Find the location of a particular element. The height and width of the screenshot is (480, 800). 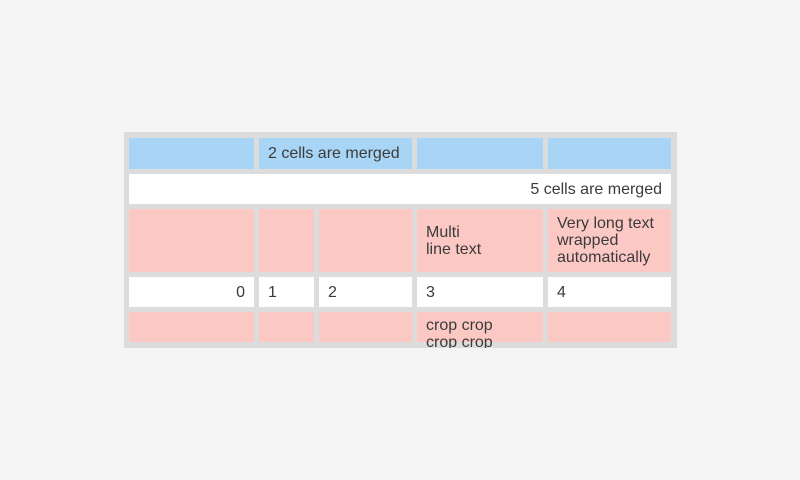

table-cell-r4c1 is located at coordinates (286, 327).